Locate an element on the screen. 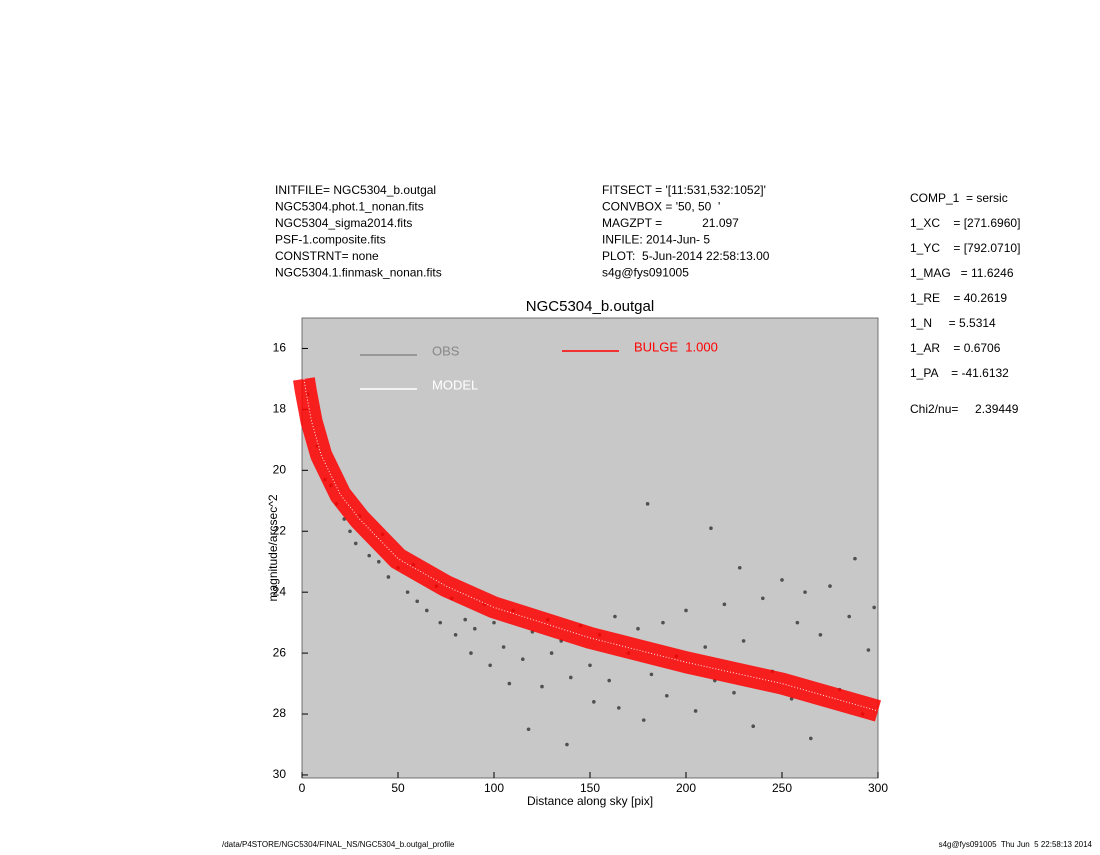 Image resolution: width=1100 pixels, height=855 pixels. y-tick-label: 30 is located at coordinates (280, 774).